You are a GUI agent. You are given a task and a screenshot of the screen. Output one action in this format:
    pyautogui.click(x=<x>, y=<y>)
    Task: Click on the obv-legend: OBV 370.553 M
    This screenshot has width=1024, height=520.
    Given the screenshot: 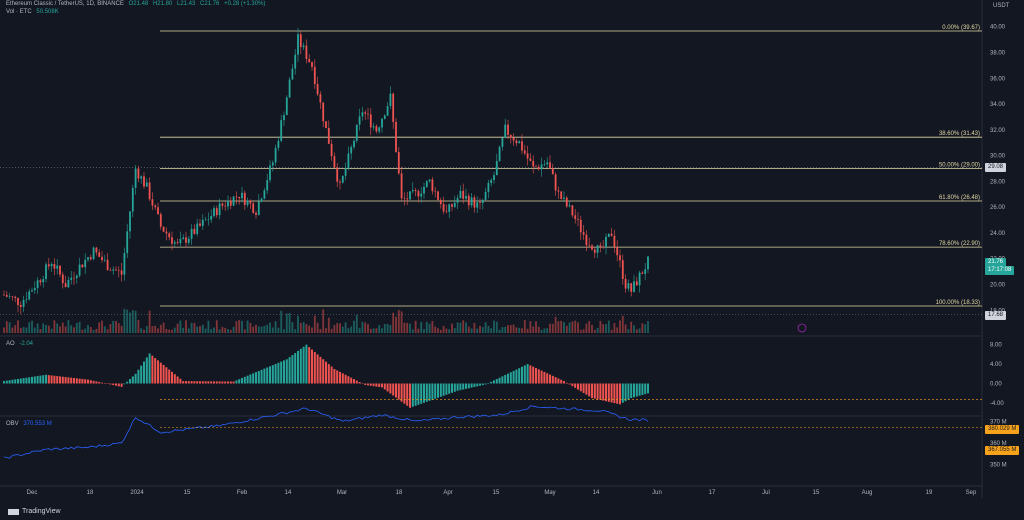 What is the action you would take?
    pyautogui.click(x=30, y=424)
    